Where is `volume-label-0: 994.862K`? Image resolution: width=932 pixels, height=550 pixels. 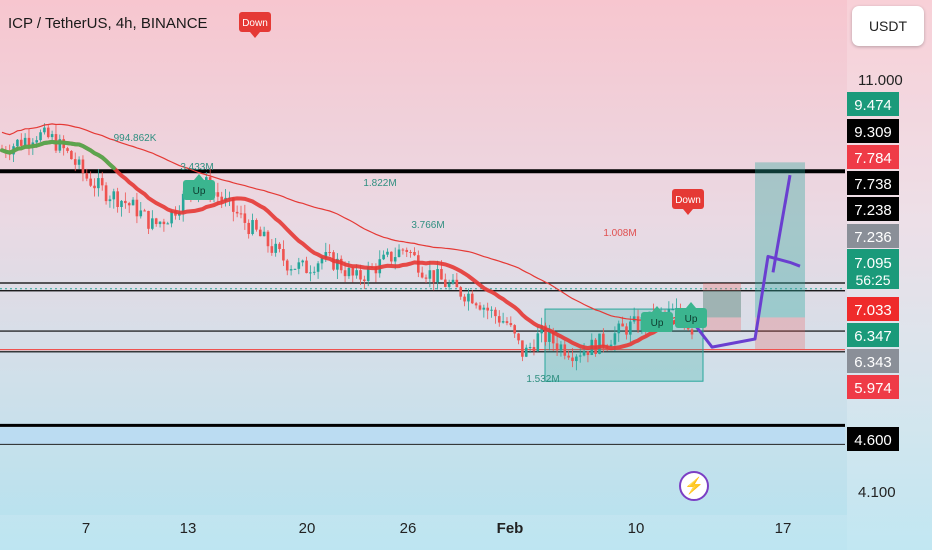
volume-label-0: 994.862K is located at coordinates (135, 138).